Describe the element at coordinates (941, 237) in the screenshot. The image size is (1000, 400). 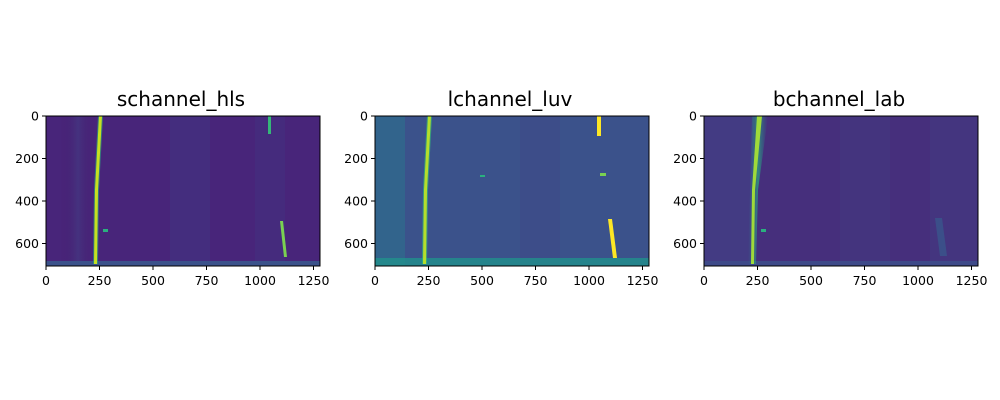
I see `right-lane-shadow` at that location.